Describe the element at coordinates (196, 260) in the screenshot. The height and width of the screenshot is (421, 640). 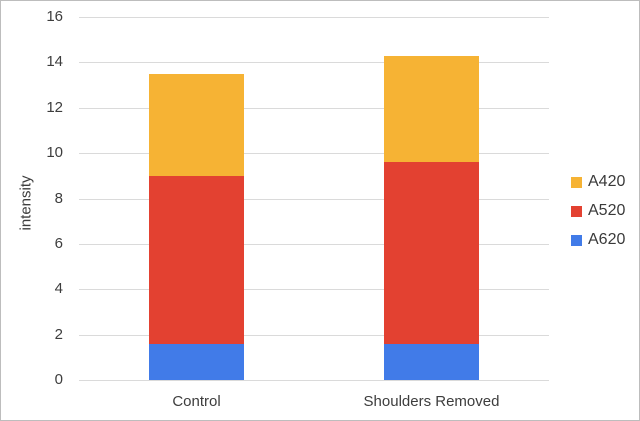
I see `bar-segment-a520-control` at that location.